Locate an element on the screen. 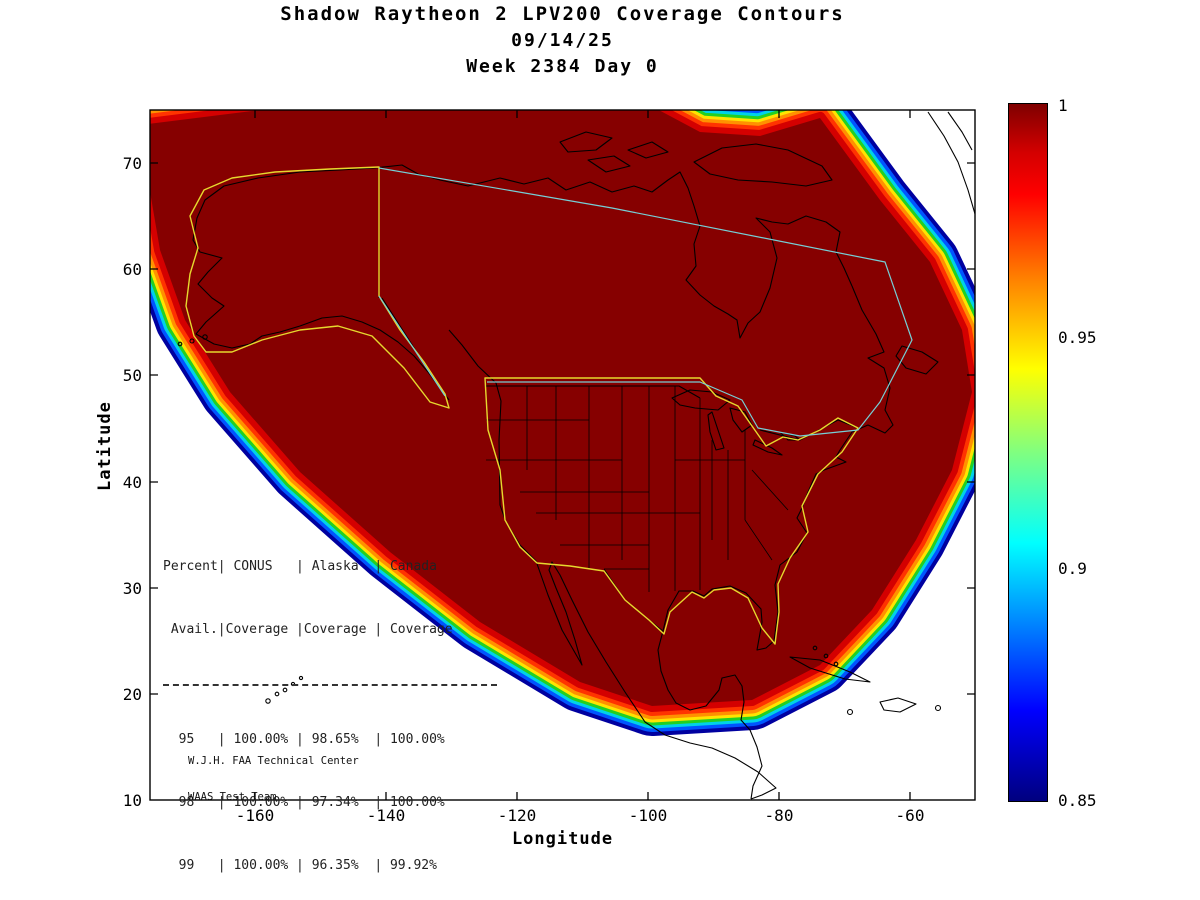  colorbar-tick-label: 0.9 is located at coordinates (1072, 568).